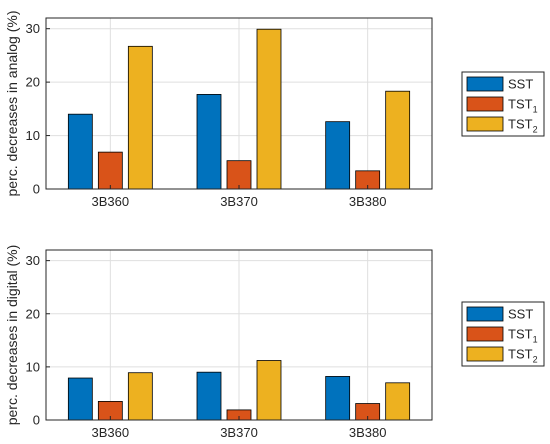  I want to click on y-axis-label: perc. decreases in digital (%), so click(12, 335).